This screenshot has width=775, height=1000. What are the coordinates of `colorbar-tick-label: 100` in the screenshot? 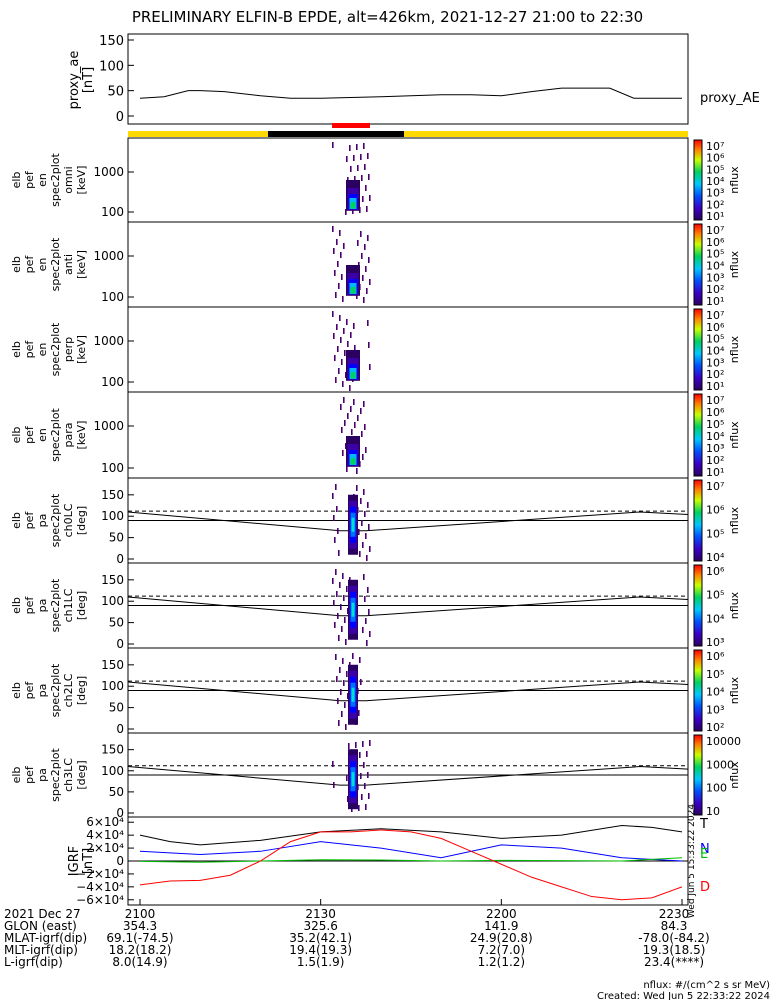 It's located at (716, 788).